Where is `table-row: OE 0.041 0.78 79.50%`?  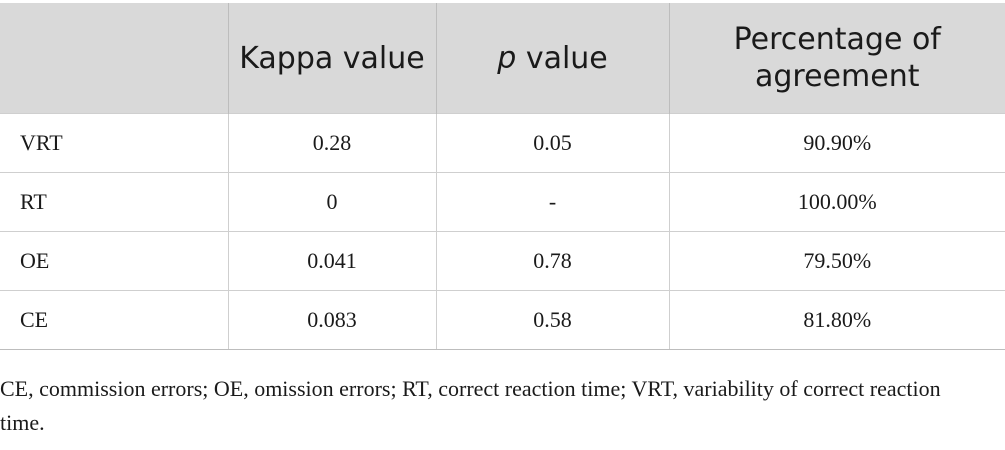 table-row: OE 0.041 0.78 79.50% is located at coordinates (502, 261).